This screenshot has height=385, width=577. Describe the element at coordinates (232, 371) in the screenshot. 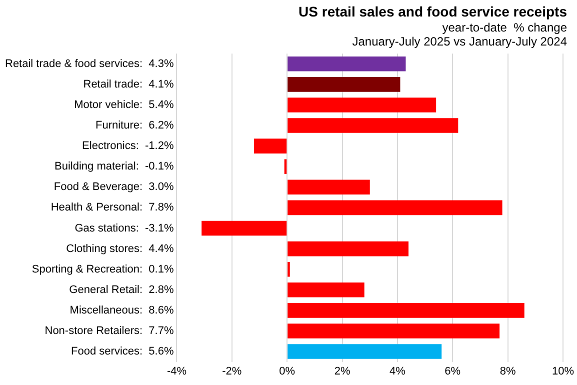

I see `x-tick-label: -2%` at that location.